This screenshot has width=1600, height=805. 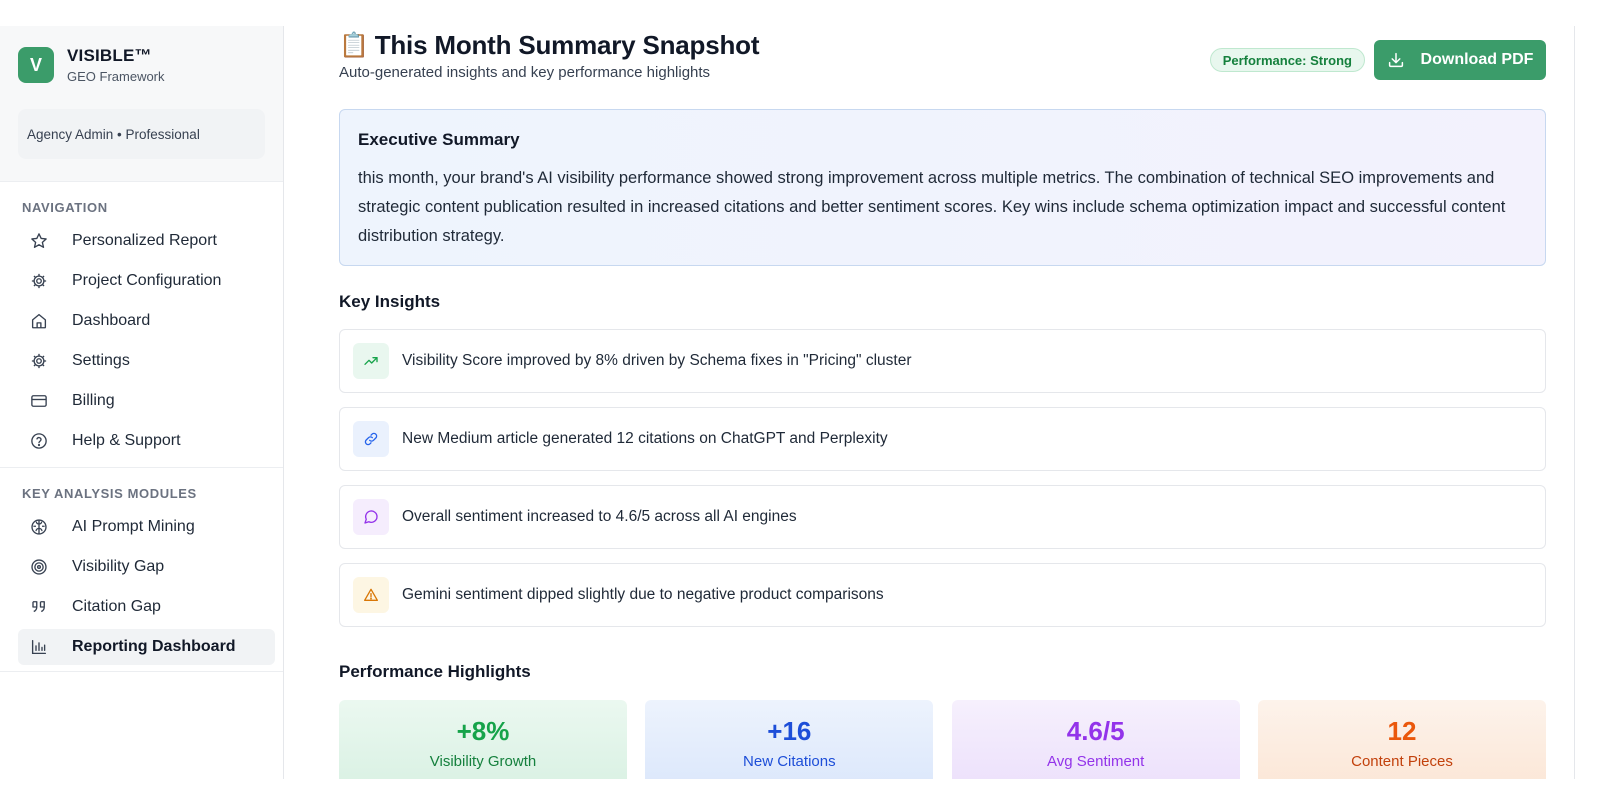 What do you see at coordinates (39, 607) in the screenshot?
I see `quote-icon` at bounding box center [39, 607].